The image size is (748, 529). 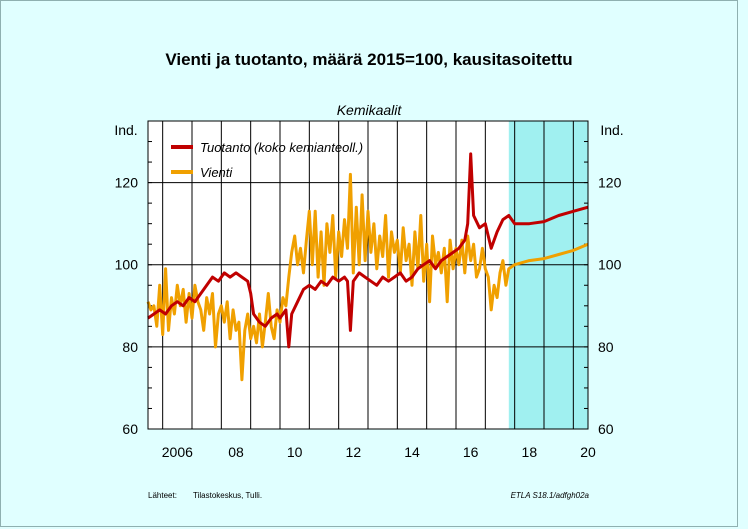 I want to click on y-tick-label-right: 80, so click(x=606, y=347).